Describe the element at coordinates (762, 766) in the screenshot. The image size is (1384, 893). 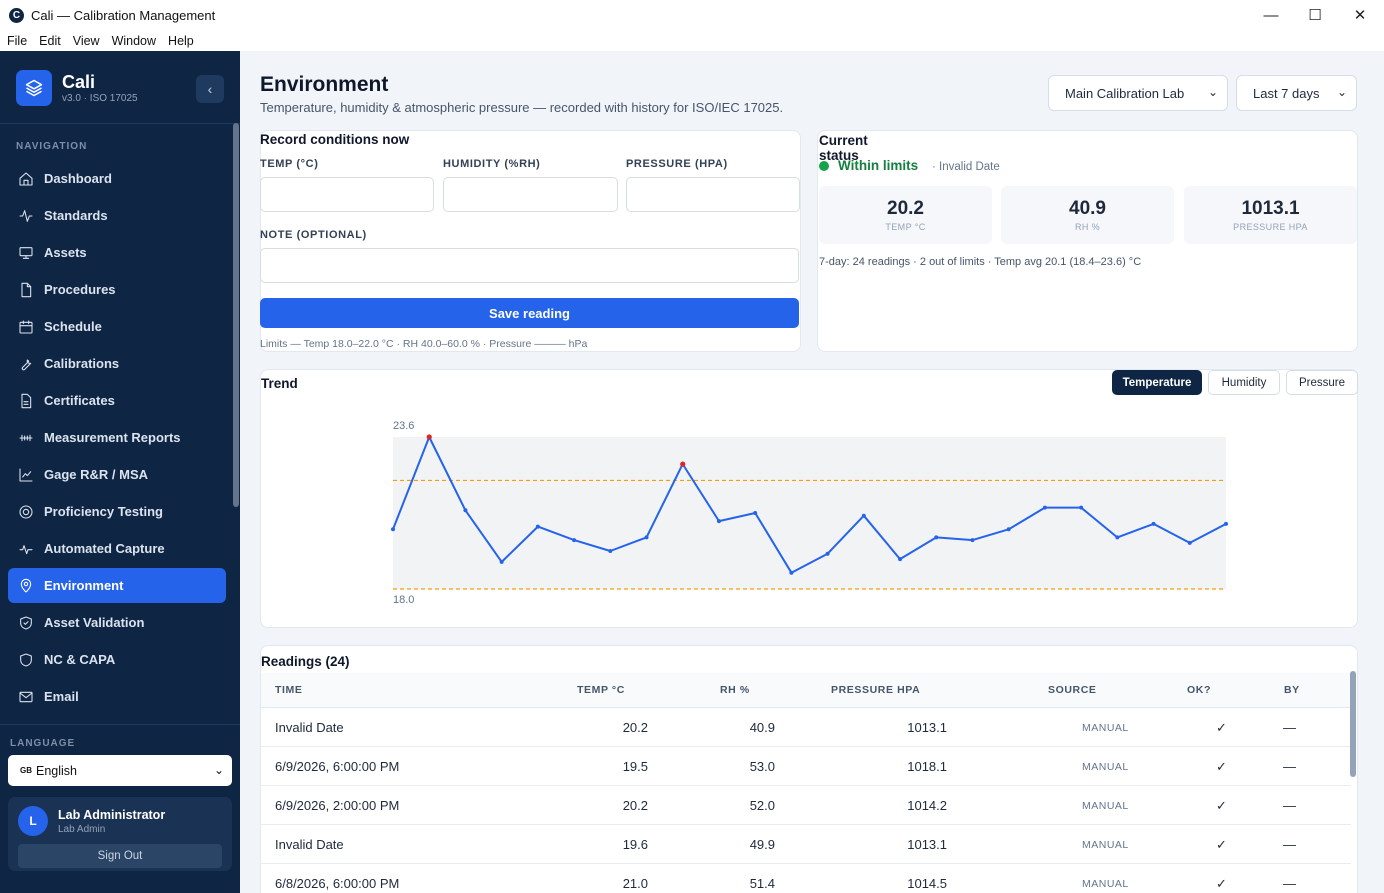
I see `cell-rh: 53.0` at that location.